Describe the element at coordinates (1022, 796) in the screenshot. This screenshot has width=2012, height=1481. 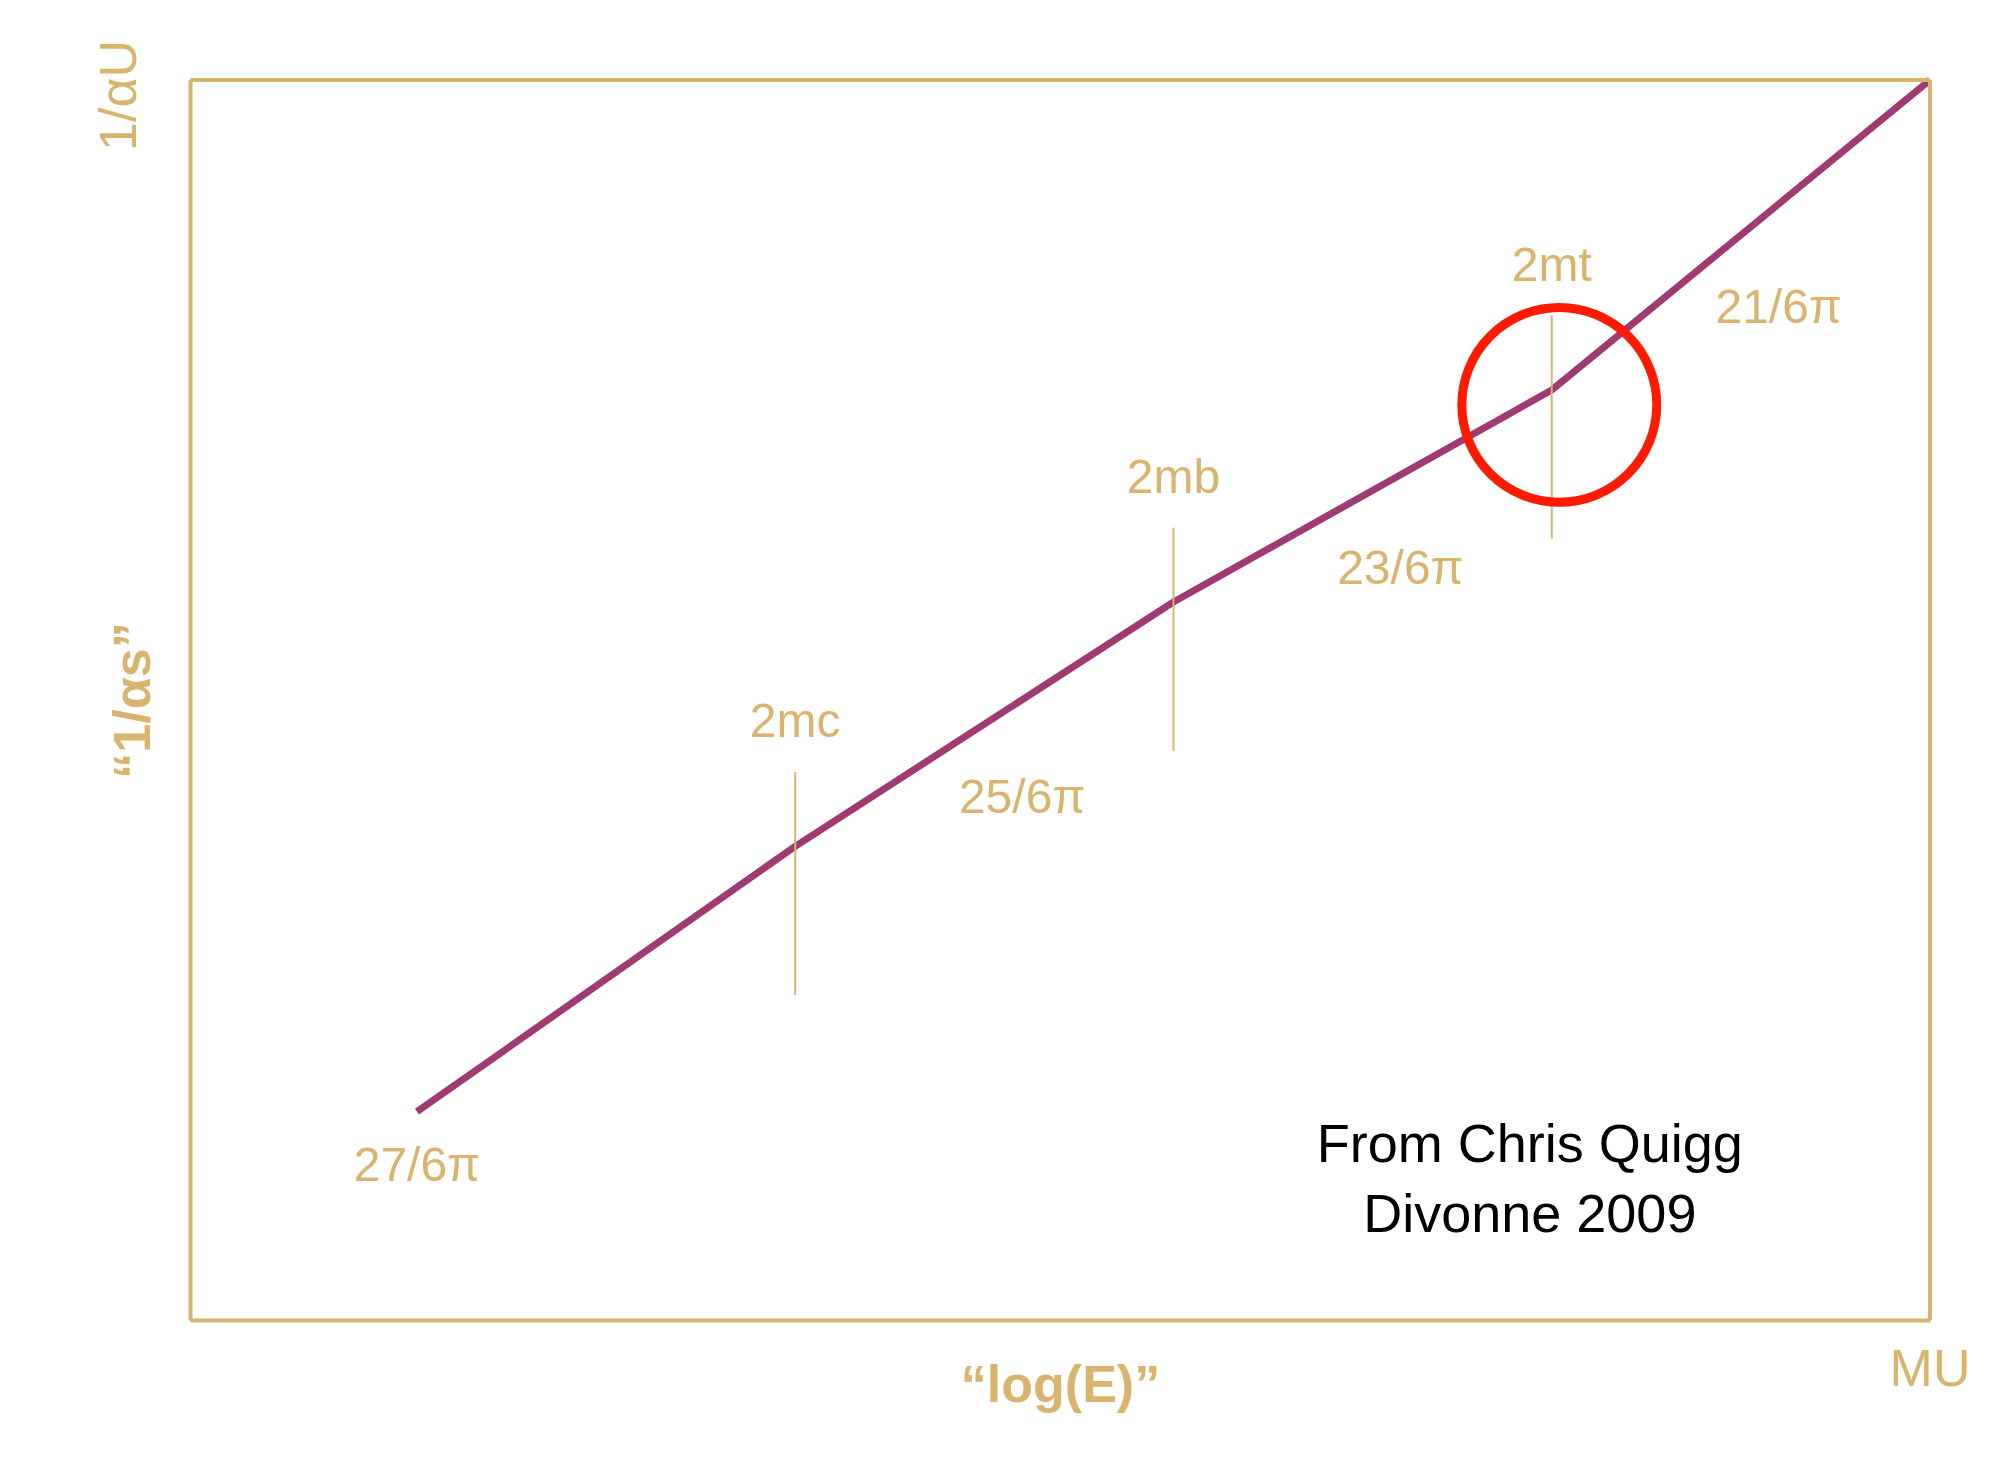
I see `annotation: 25/6π` at that location.